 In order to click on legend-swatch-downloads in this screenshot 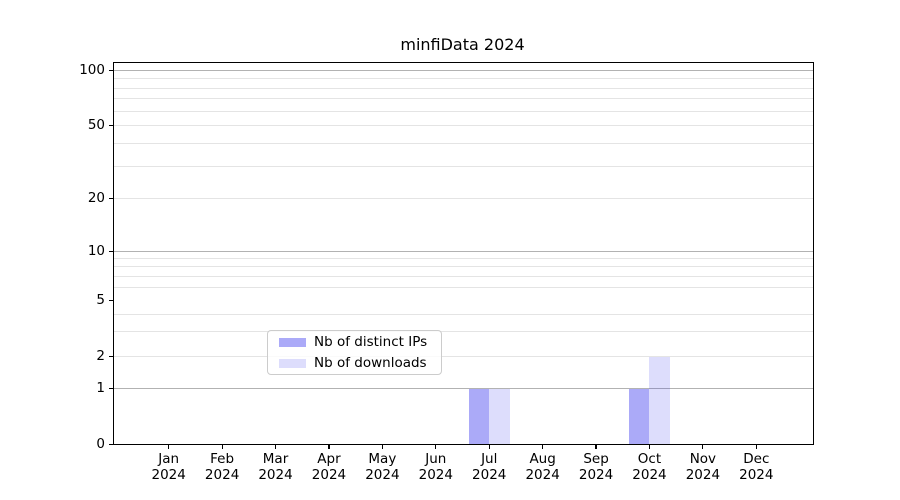, I will do `click(292, 363)`.